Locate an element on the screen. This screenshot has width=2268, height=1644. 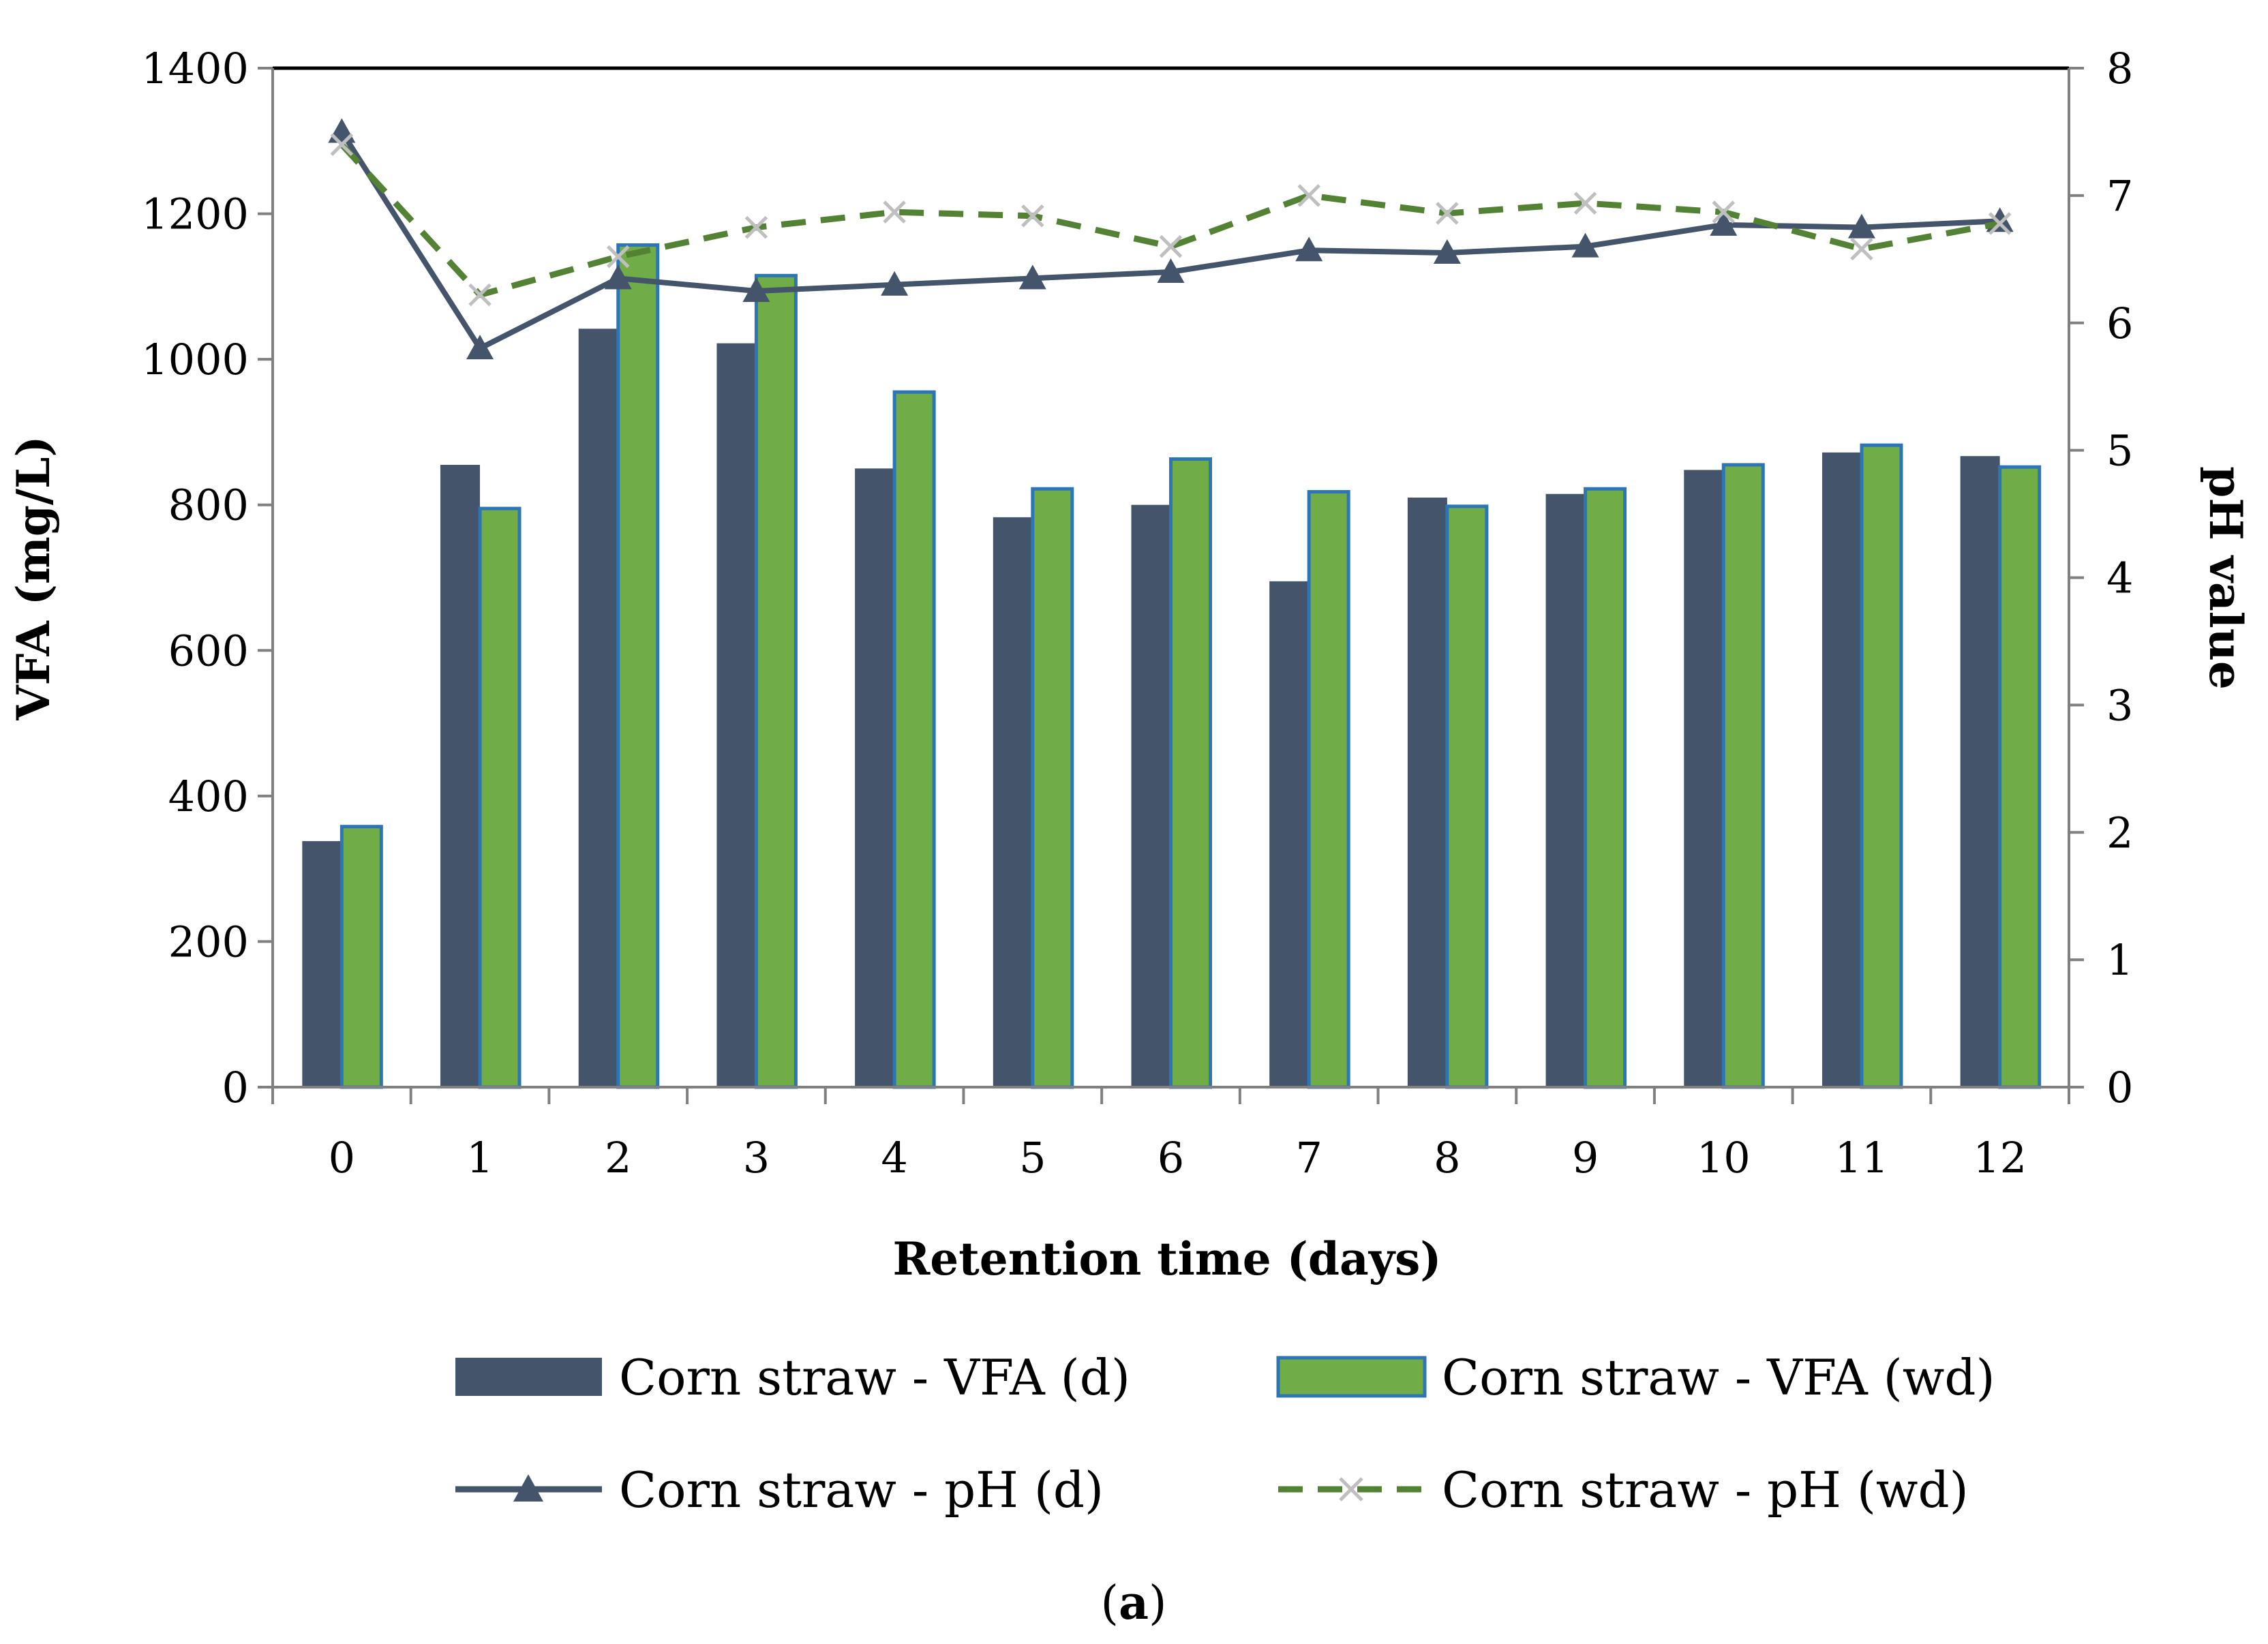
legend-label-ph-wd: Corn straw - pH (wd) is located at coordinates (1705, 1490).